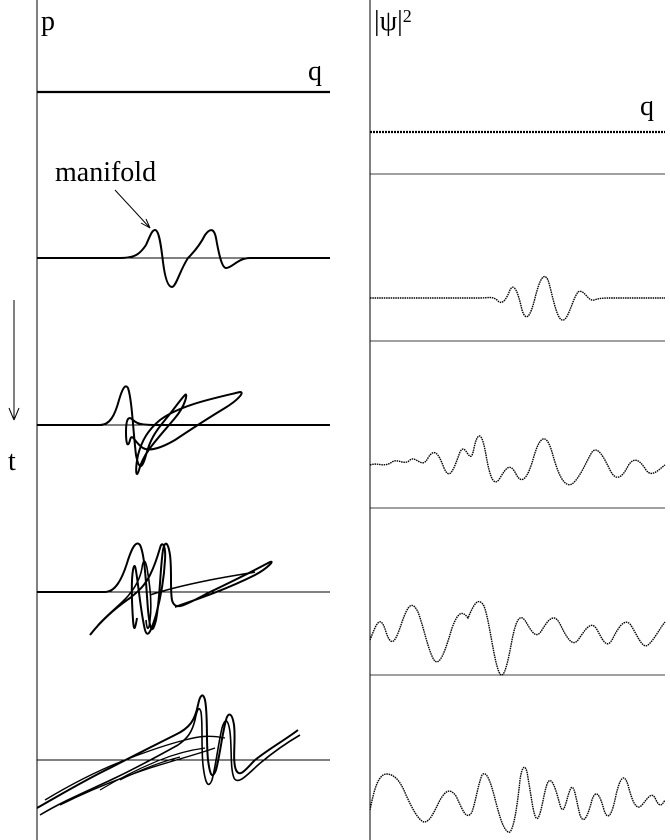 The height and width of the screenshot is (840, 670). I want to click on right-axis-psi-label: |ψ|2, so click(393, 21).